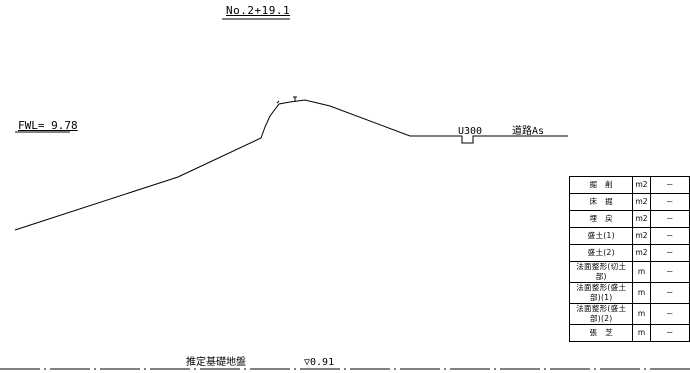 The width and height of the screenshot is (690, 373). I want to click on road-label: 道路As, so click(528, 131).